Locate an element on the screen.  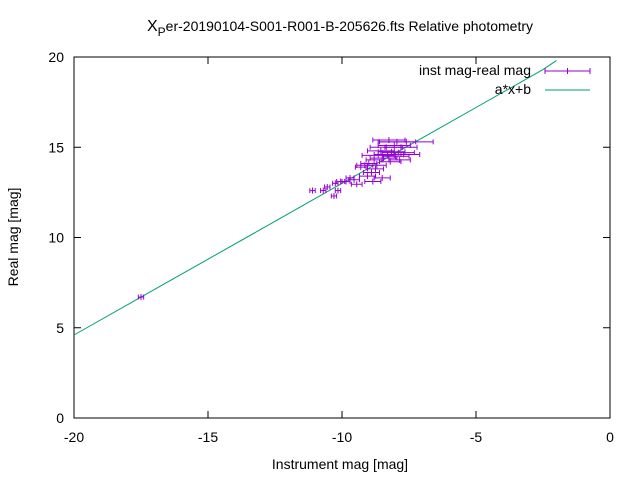
x-tick-label: -20 is located at coordinates (74, 437).